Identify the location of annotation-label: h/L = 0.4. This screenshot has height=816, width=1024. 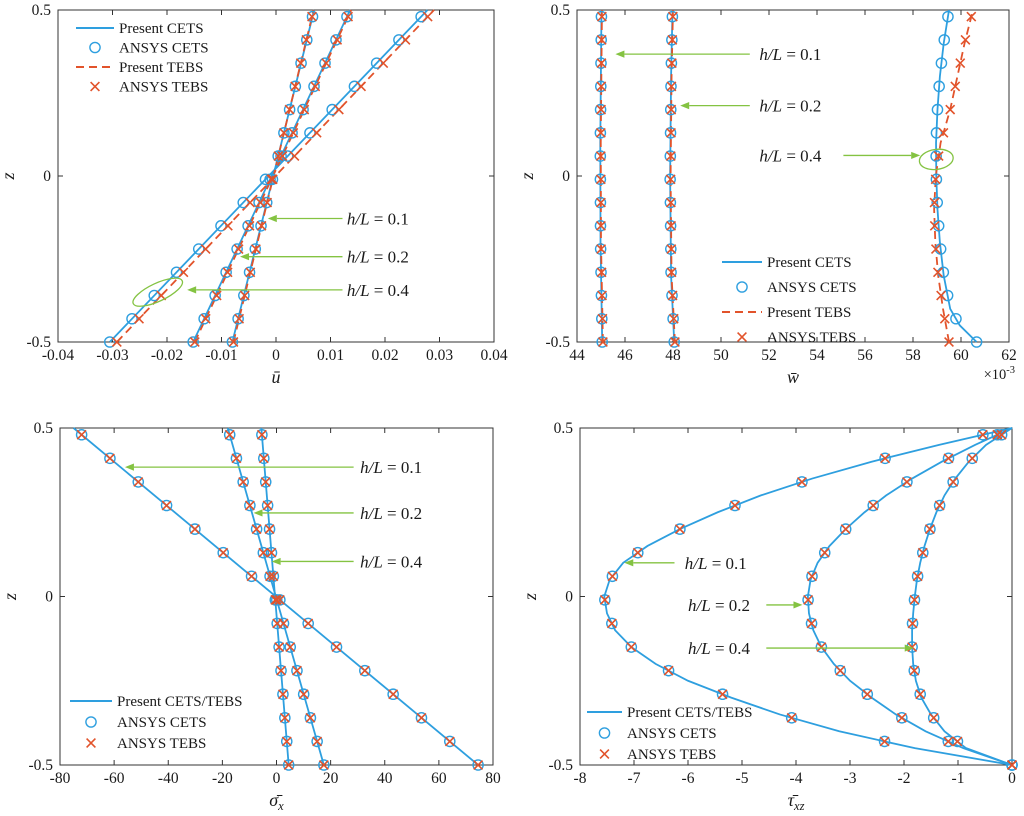
(719, 648).